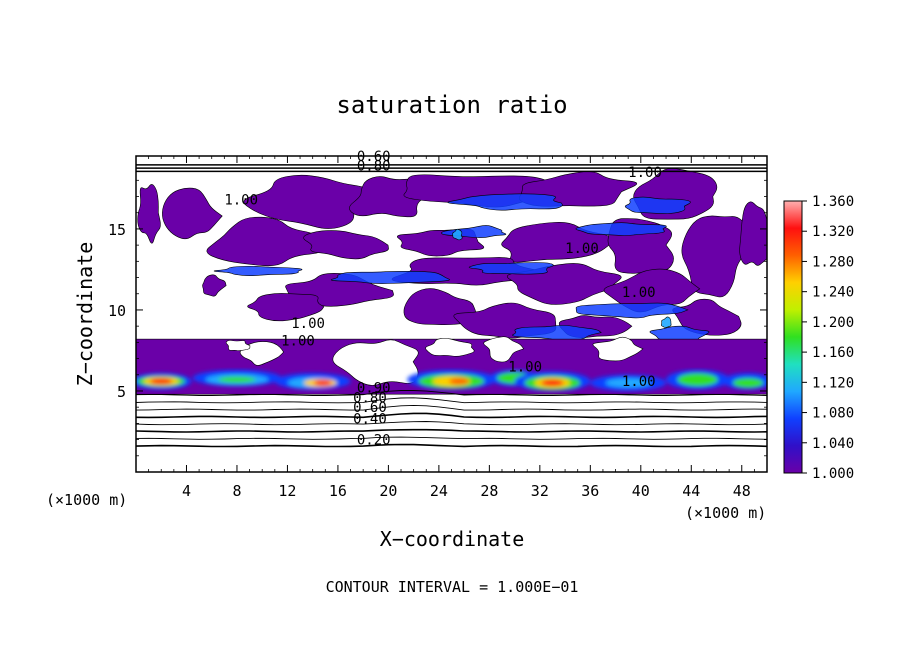  Describe the element at coordinates (186, 491) in the screenshot. I see `x-tick-label: 4` at that location.